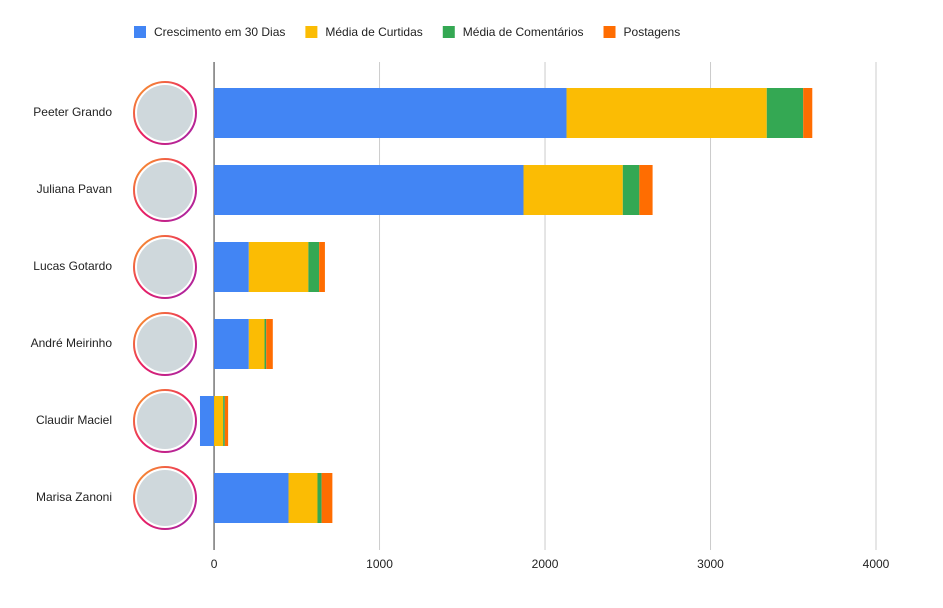  Describe the element at coordinates (710, 564) in the screenshot. I see `x-tick-label: 3000` at that location.